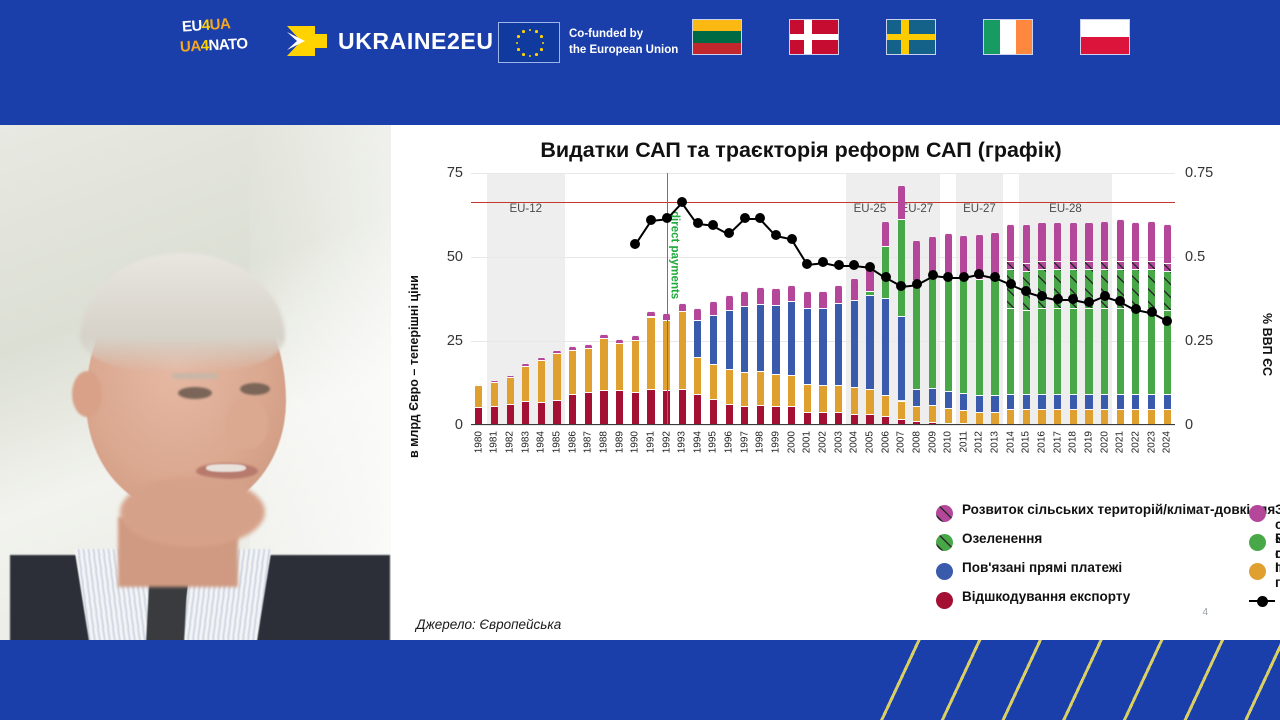  What do you see at coordinates (886, 442) in the screenshot?
I see `x-tick-label: 2006` at bounding box center [886, 442].